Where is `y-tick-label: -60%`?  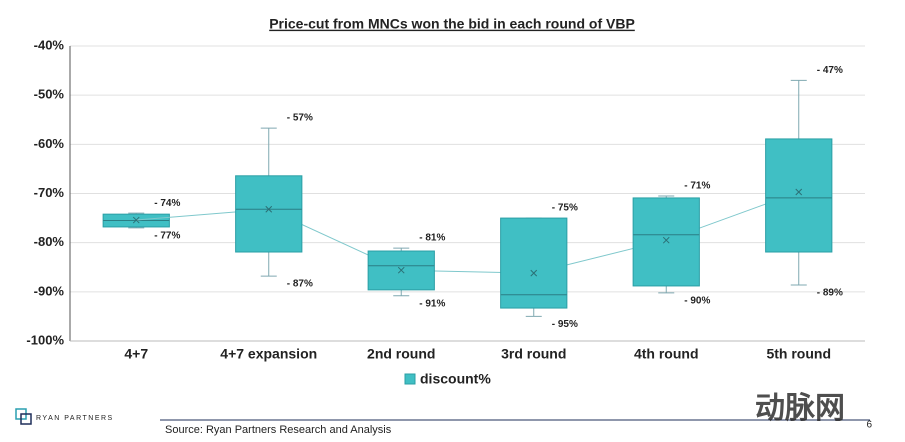 y-tick-label: -60% is located at coordinates (49, 143).